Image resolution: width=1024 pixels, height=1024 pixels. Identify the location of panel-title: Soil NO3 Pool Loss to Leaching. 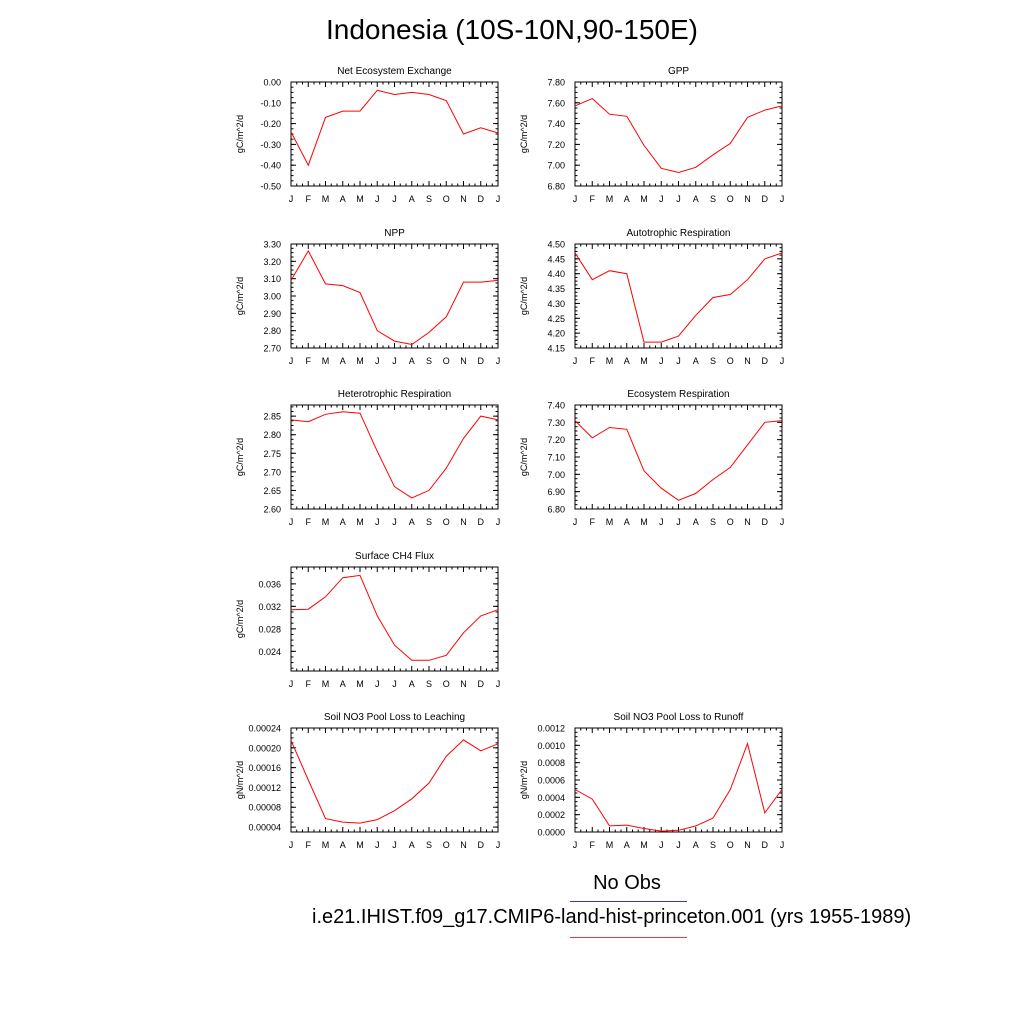
(394, 717).